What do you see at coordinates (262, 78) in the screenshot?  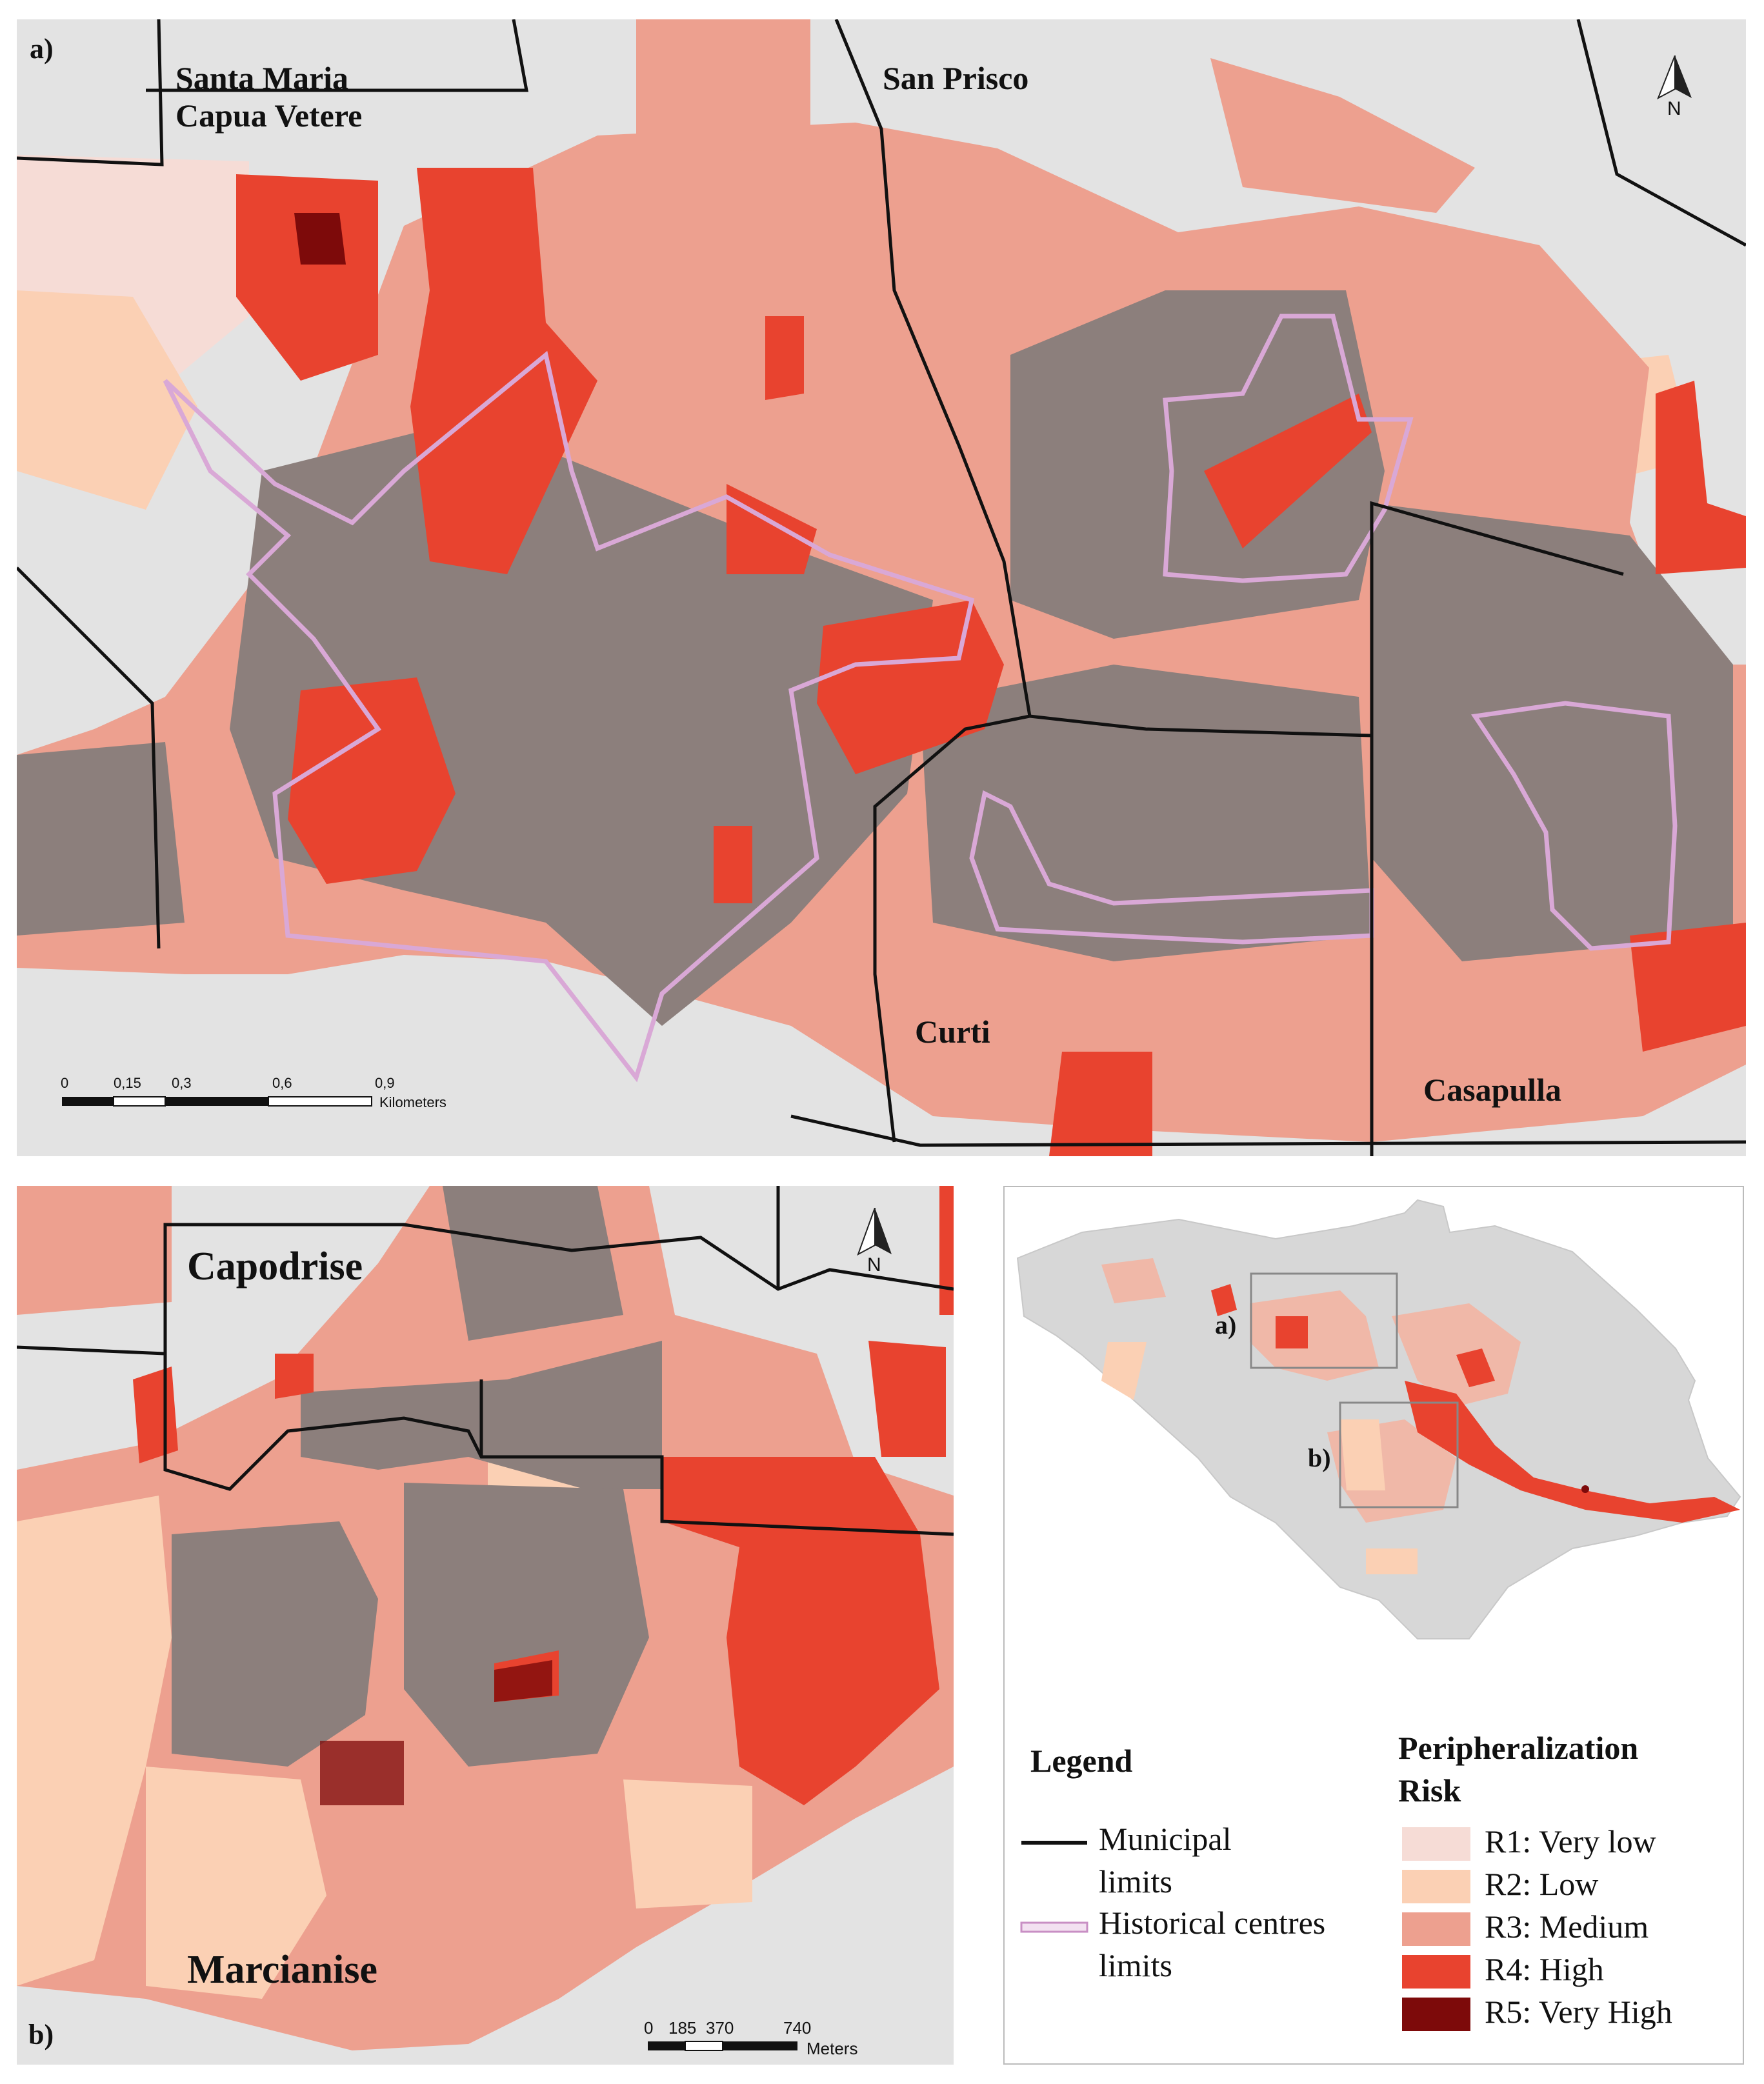 I see `place-label-santa-maria: Santa Maria` at bounding box center [262, 78].